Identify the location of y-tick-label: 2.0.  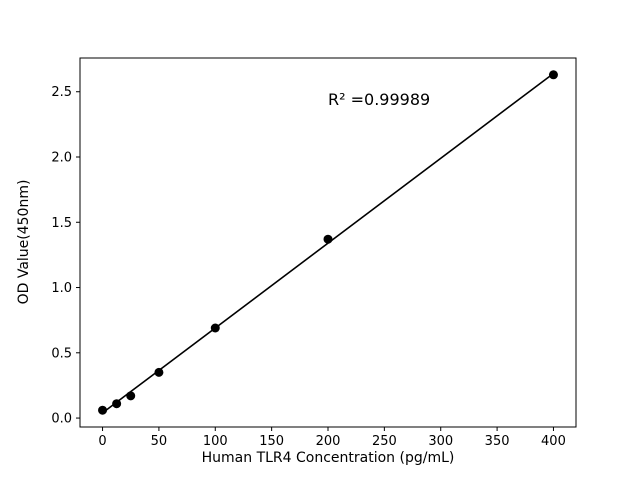
(61, 158).